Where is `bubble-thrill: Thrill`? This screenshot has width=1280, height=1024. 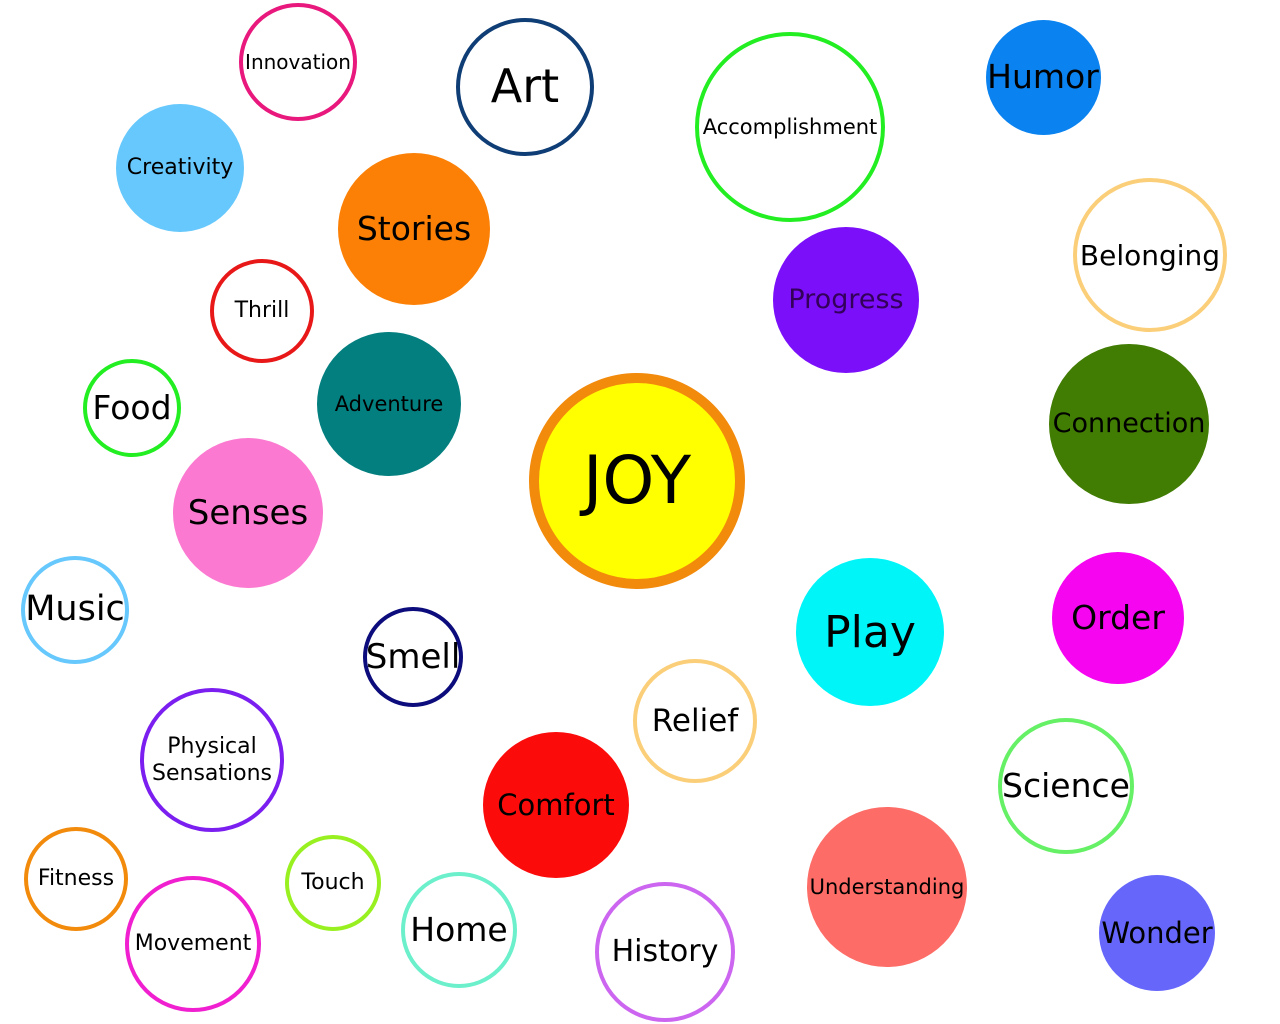
bubble-thrill: Thrill is located at coordinates (262, 311).